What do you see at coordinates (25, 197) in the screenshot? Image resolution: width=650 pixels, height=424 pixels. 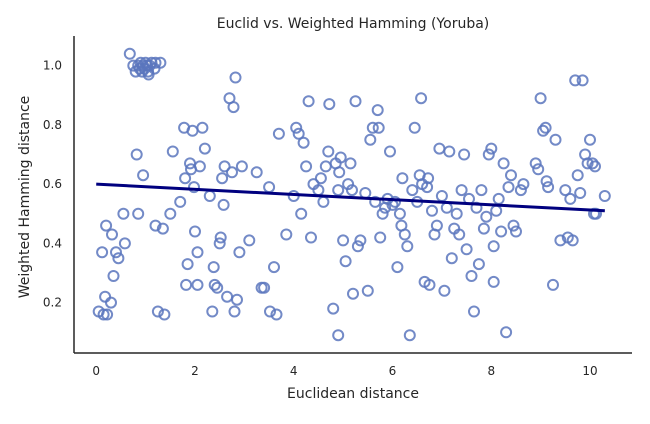 I see `y-axis-label: Weighted Hamming distance` at bounding box center [25, 197].